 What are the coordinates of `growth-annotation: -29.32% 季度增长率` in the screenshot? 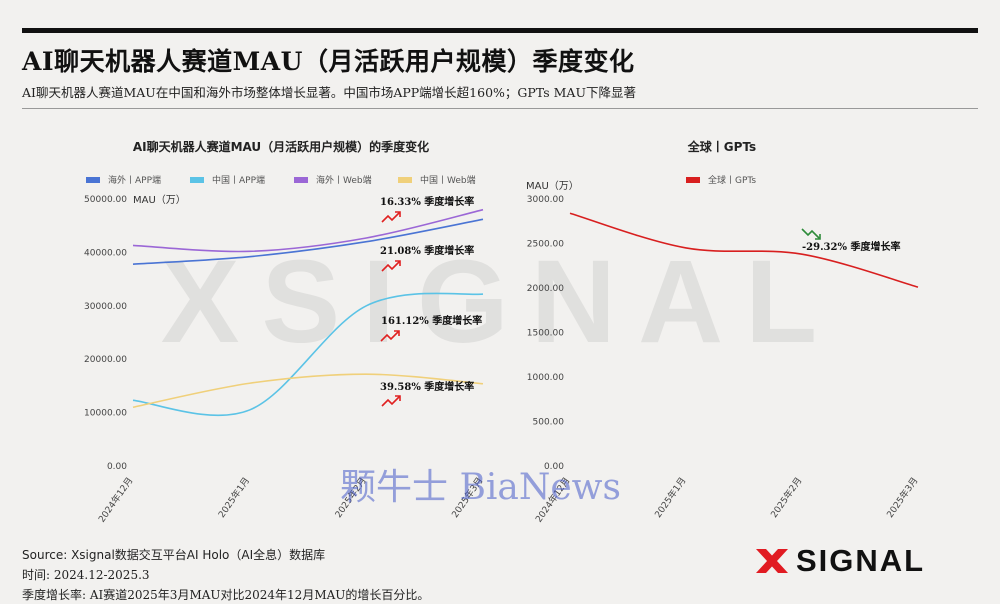 It's located at (851, 246).